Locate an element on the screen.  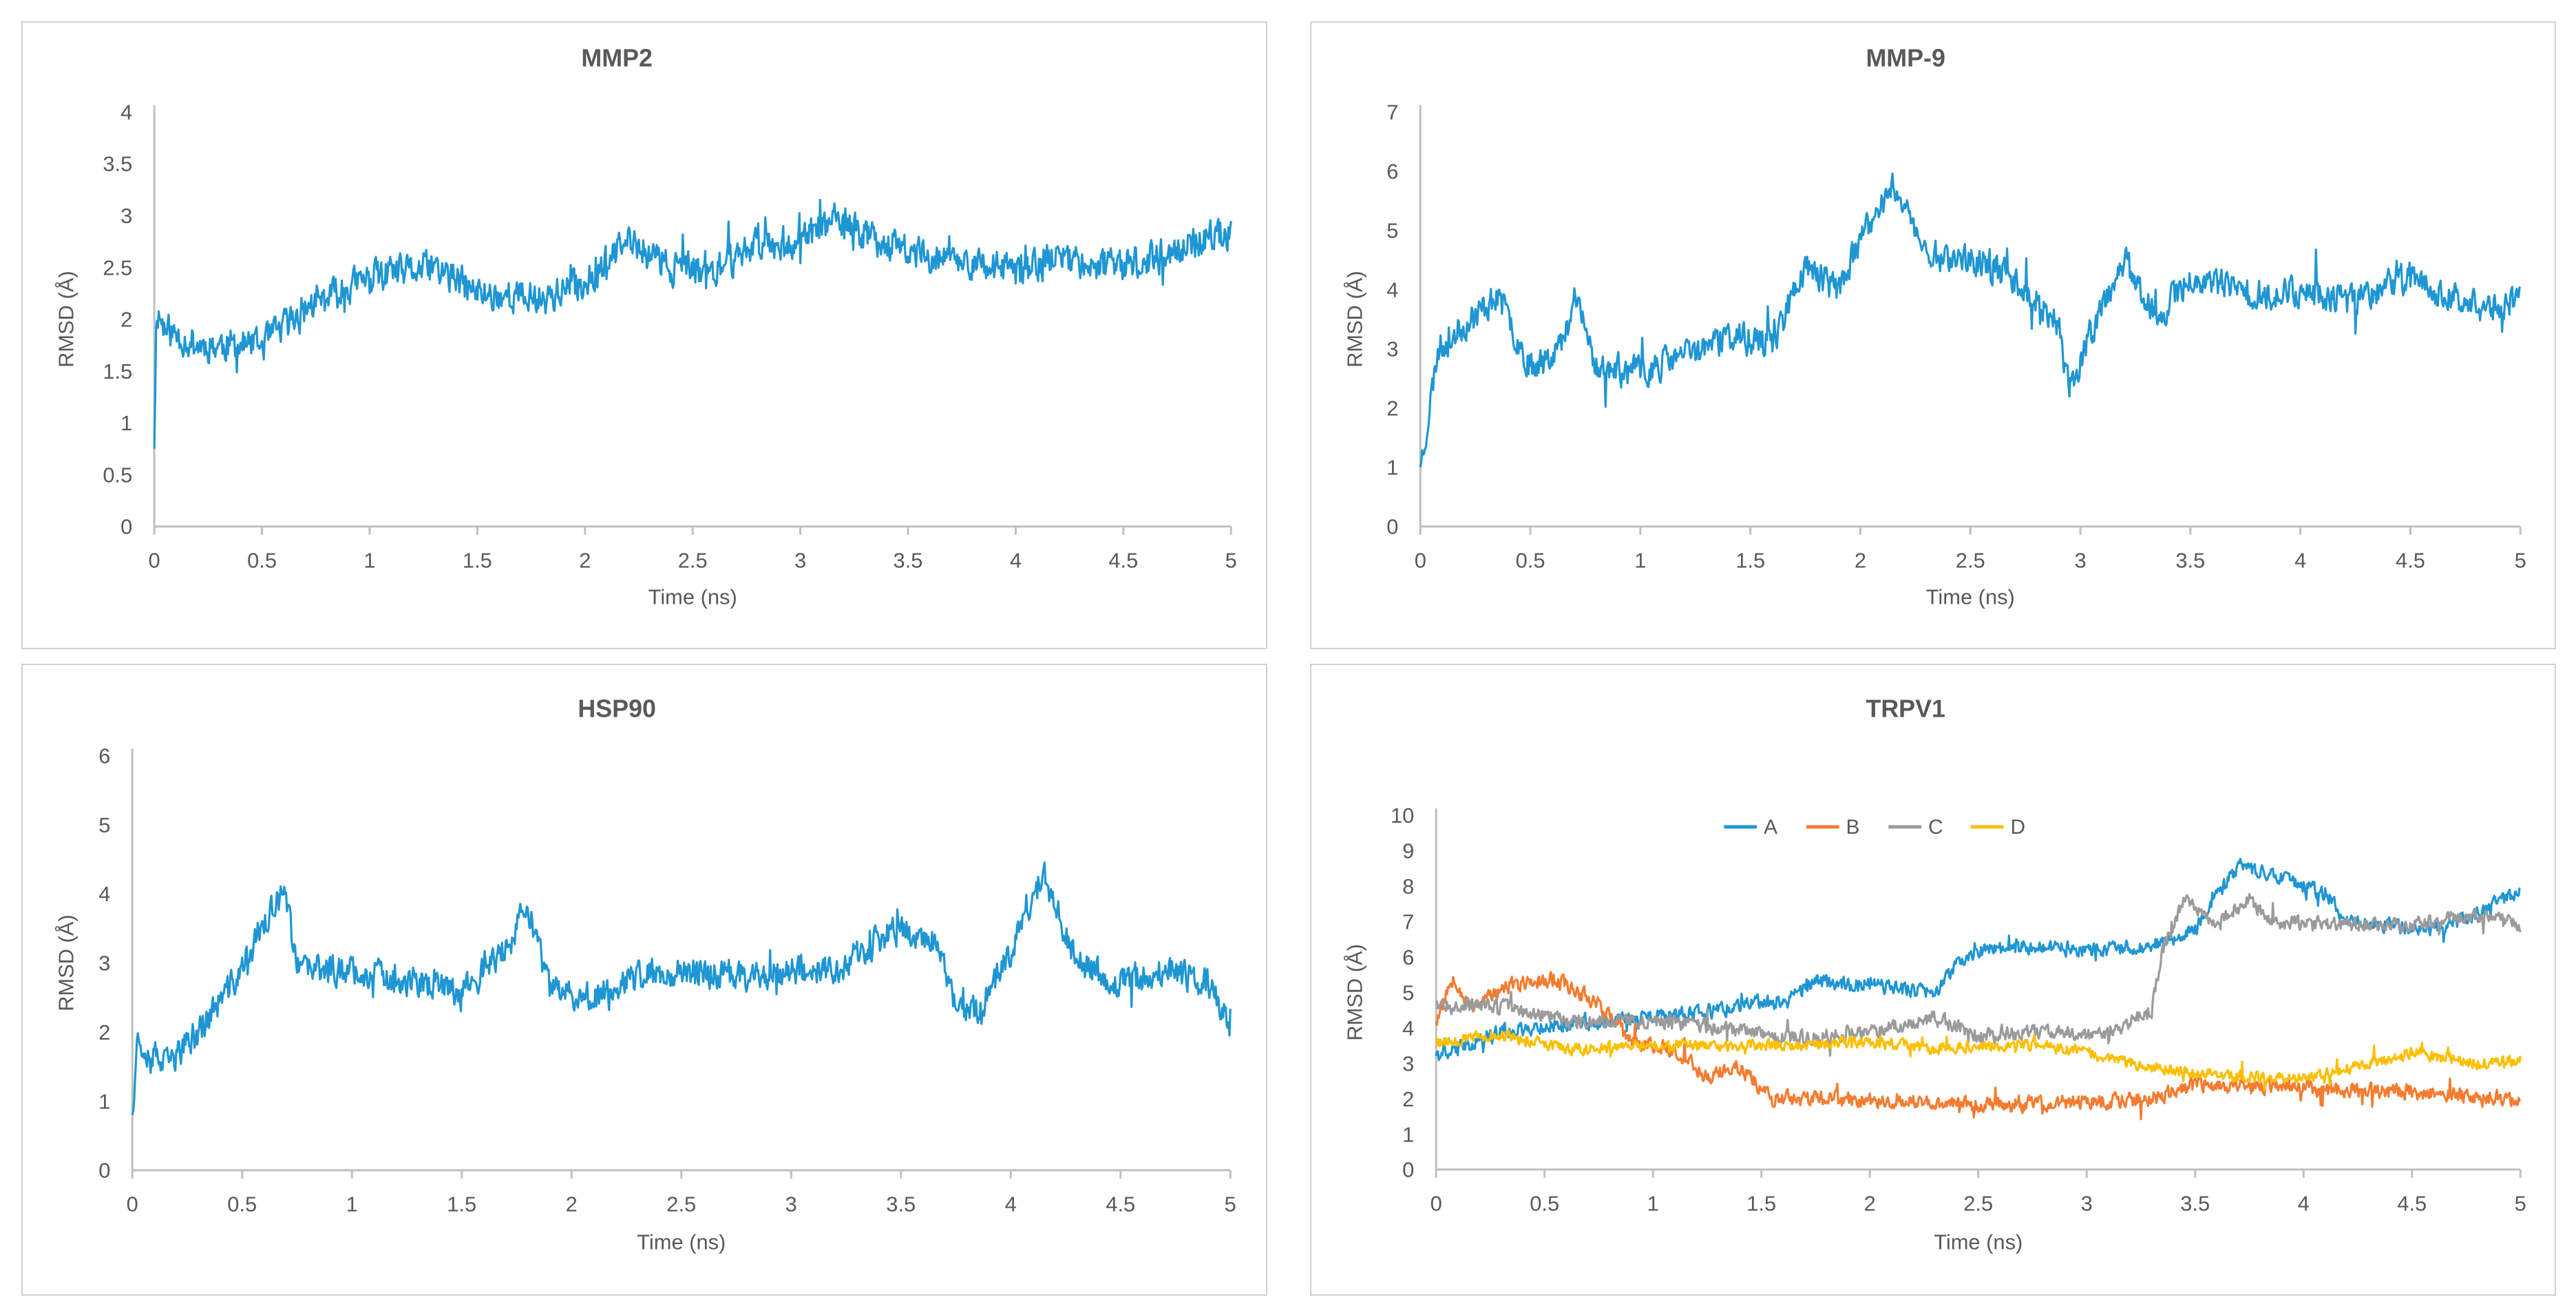
series-line-d is located at coordinates (1979, 1060).